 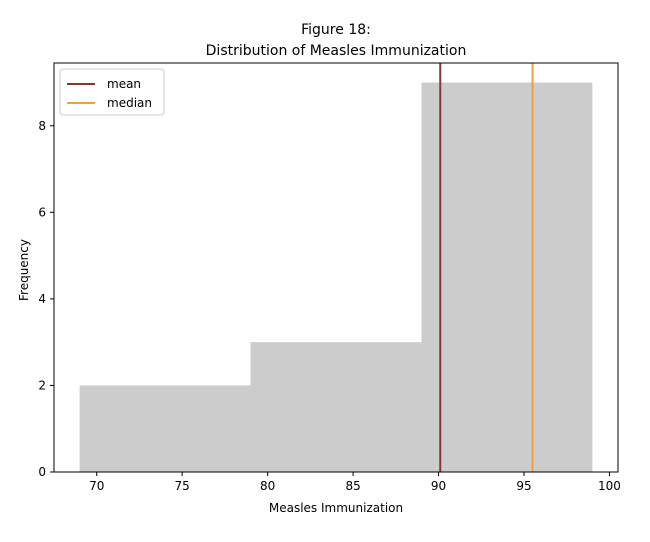 What do you see at coordinates (124, 84) in the screenshot?
I see `legend-mean-label: mean` at bounding box center [124, 84].